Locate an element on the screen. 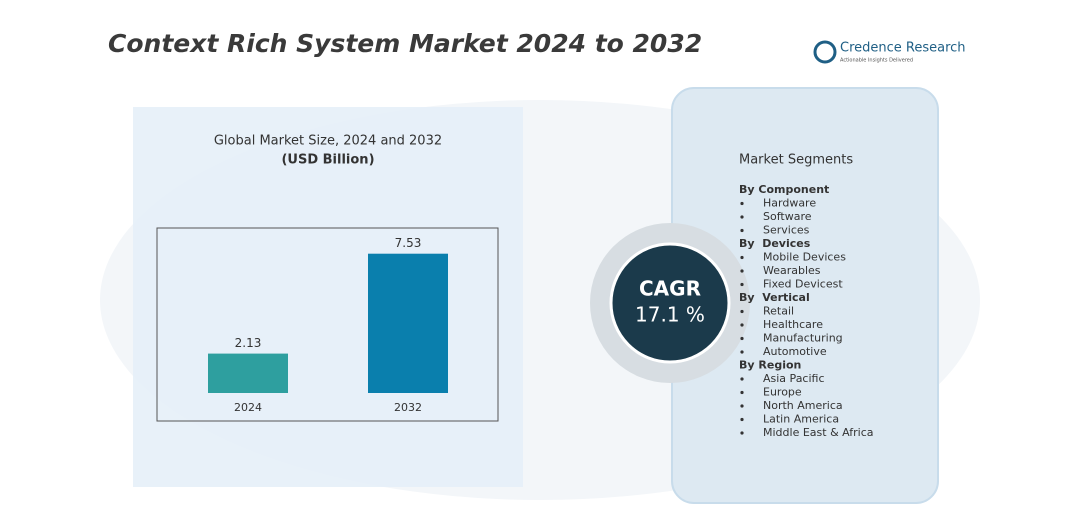 Image resolution: width=1082 pixels, height=527 pixels. segment-item: Europe is located at coordinates (782, 392).